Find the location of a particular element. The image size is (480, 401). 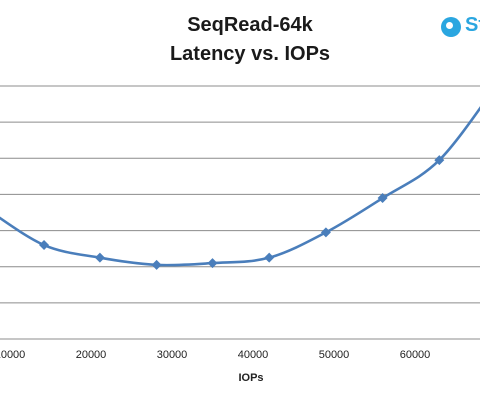

logo-icon is located at coordinates (451, 27).